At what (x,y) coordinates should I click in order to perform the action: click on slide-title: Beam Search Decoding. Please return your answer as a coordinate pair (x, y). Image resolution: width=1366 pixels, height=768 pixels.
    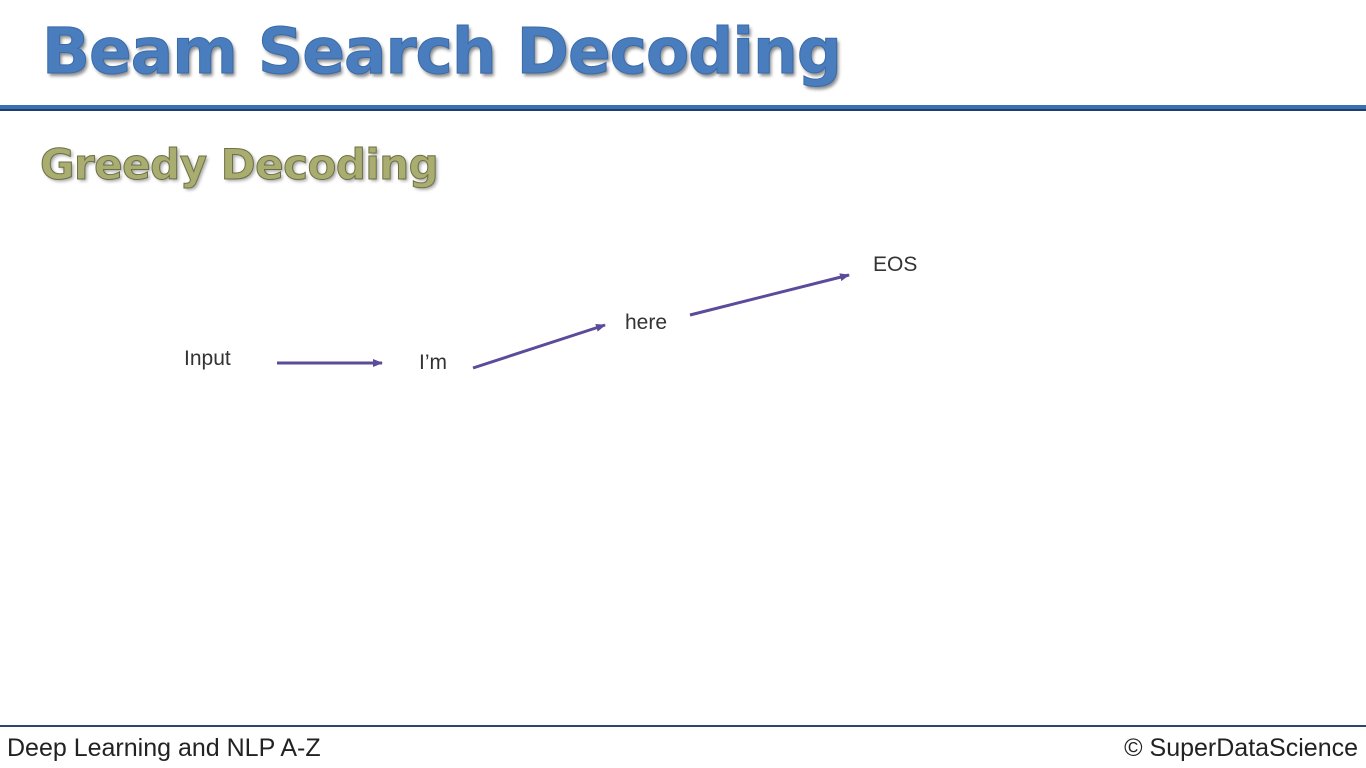
    Looking at the image, I should click on (442, 52).